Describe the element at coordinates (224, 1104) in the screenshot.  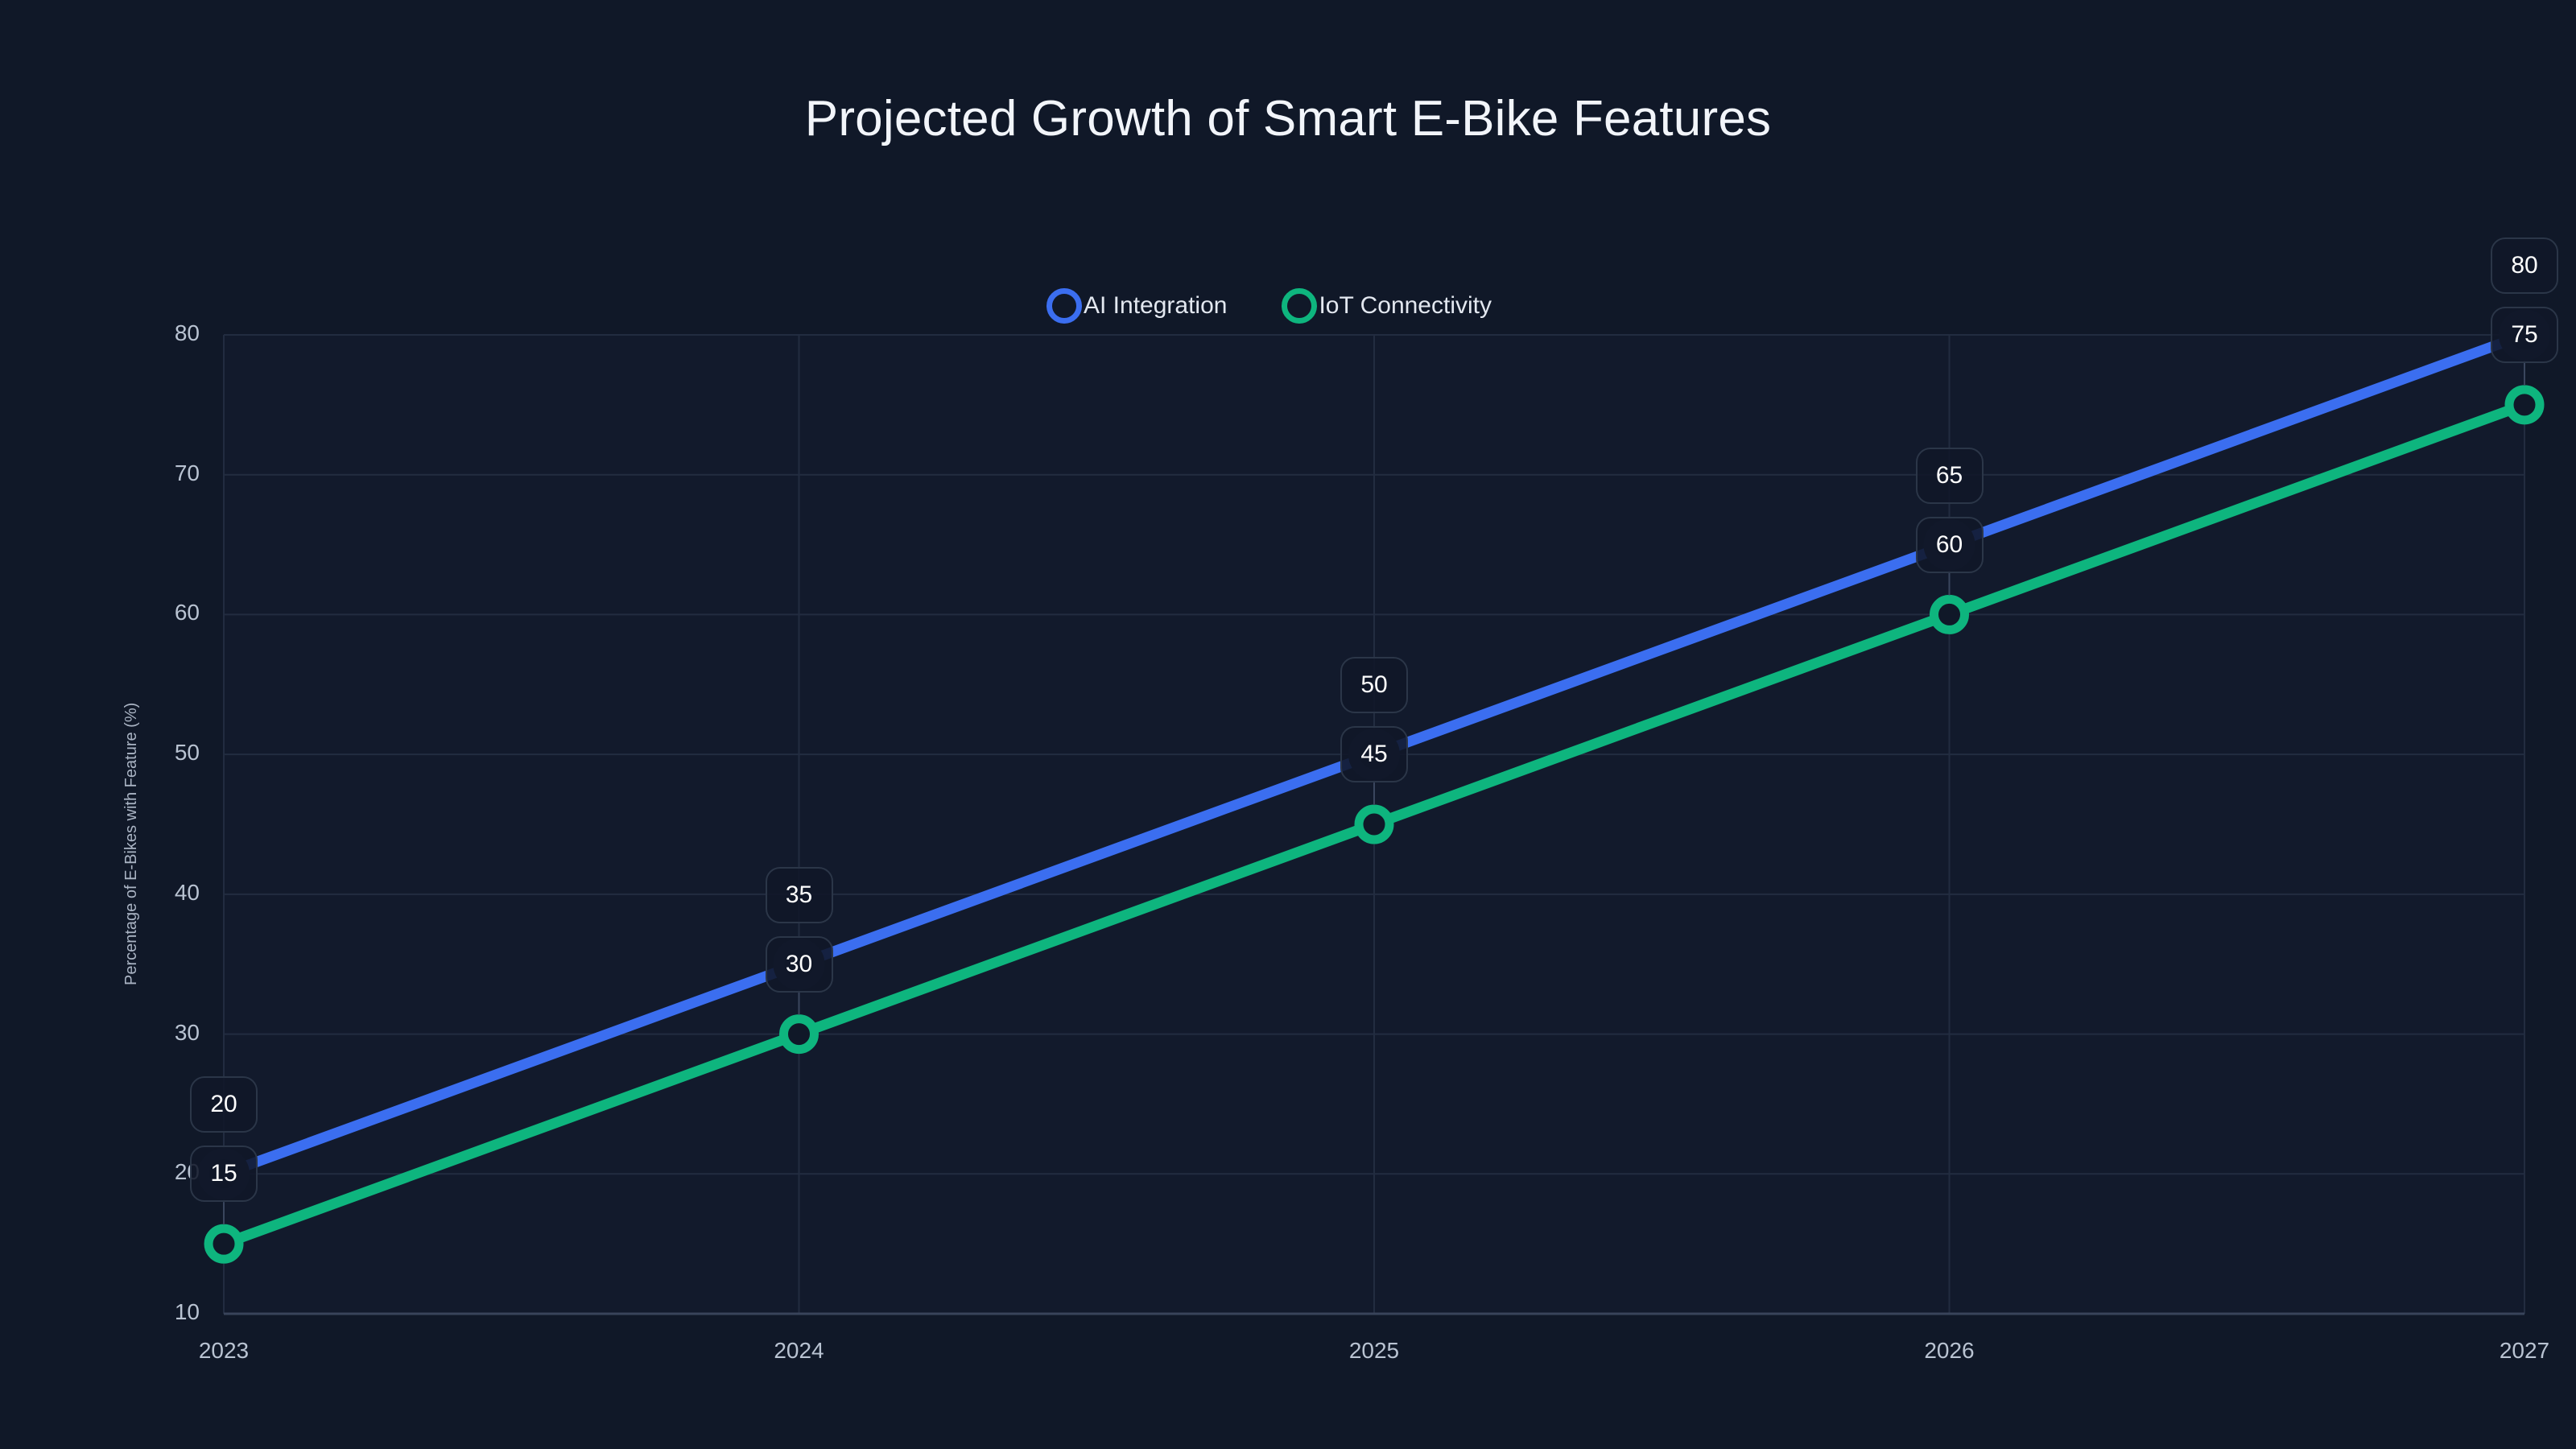
I see `data-label-ai-2023: 20` at that location.